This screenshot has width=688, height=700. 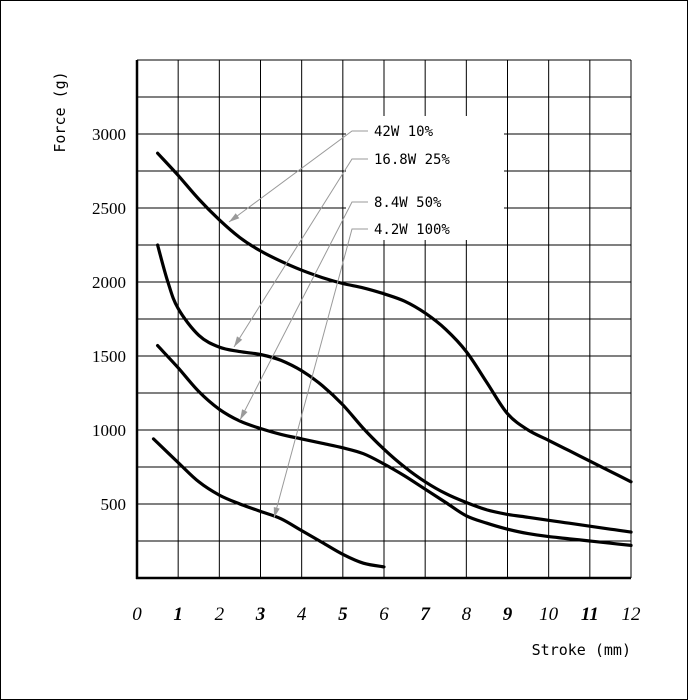 I want to click on x-tick-label: 4, so click(x=302, y=614).